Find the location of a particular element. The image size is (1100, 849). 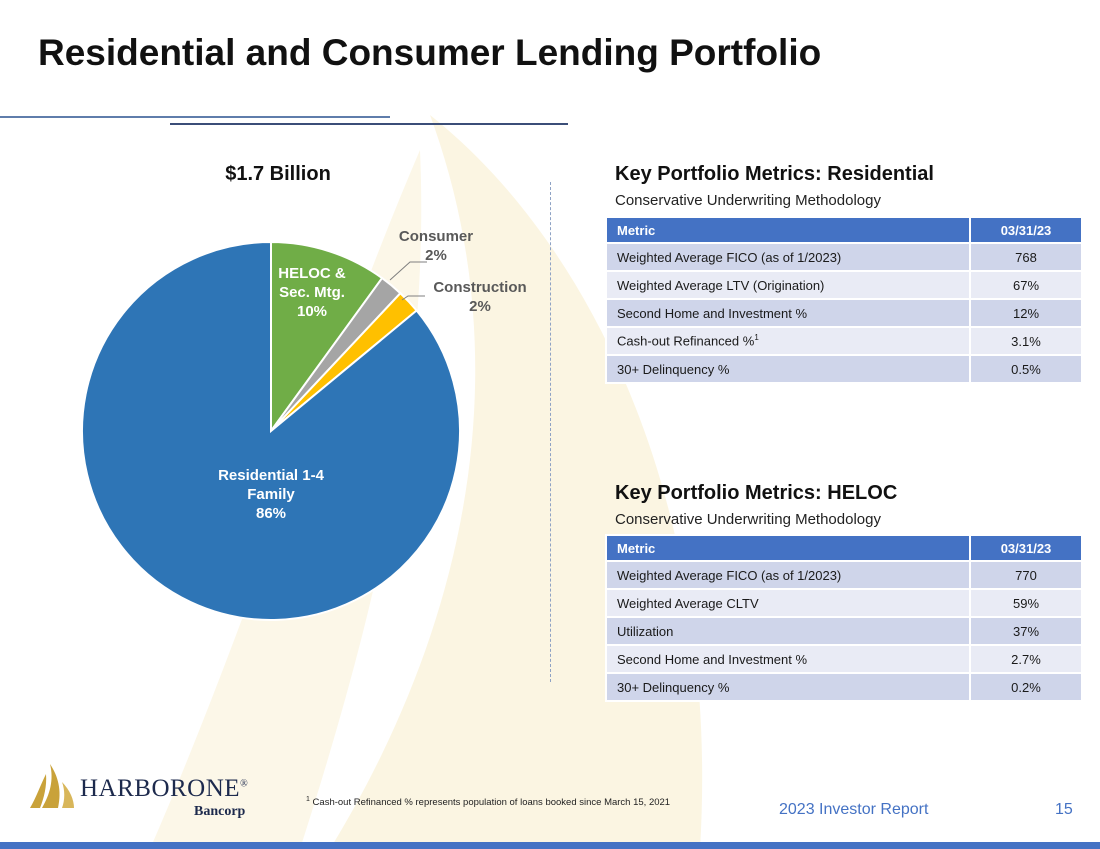

table-row: Weighted Average FICO (as of 1/2023) 770 is located at coordinates (844, 575).